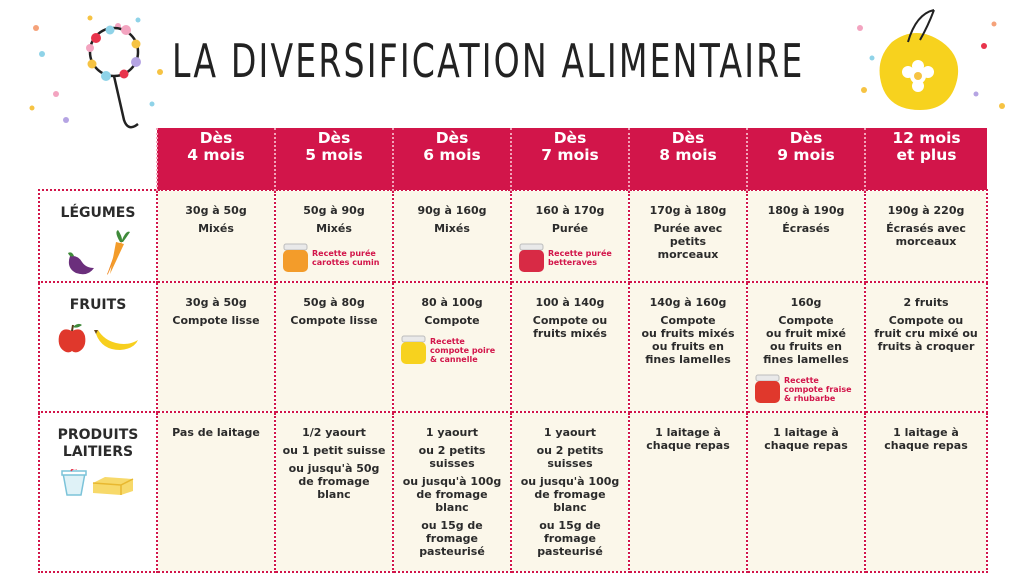  I want to click on row-label-cell: FRUITS, so click(98, 347).